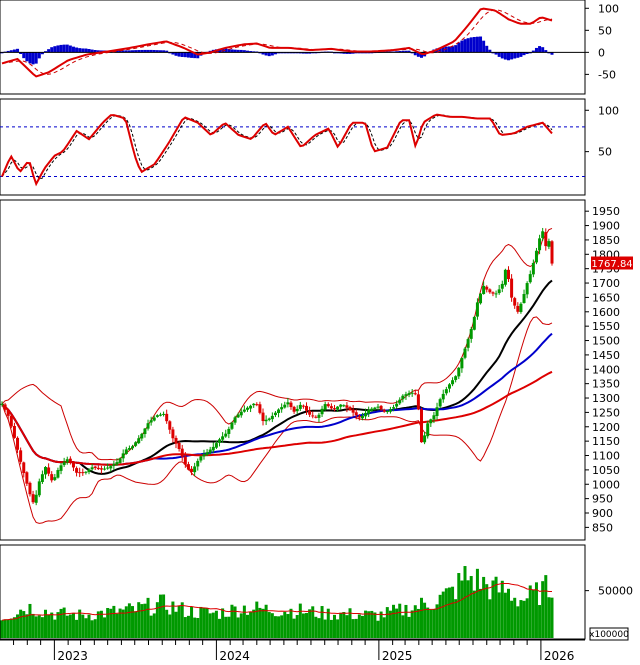 Image resolution: width=640 pixels, height=665 pixels. What do you see at coordinates (609, 635) in the screenshot?
I see `volume-unit-label: x100000` at bounding box center [609, 635].